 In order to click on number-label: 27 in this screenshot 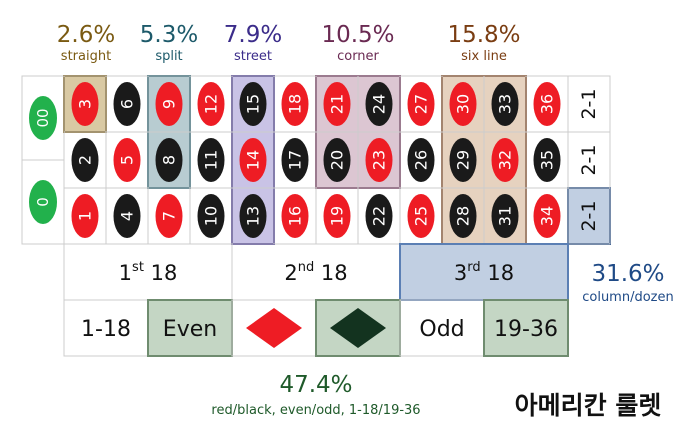, I will do `click(421, 104)`.